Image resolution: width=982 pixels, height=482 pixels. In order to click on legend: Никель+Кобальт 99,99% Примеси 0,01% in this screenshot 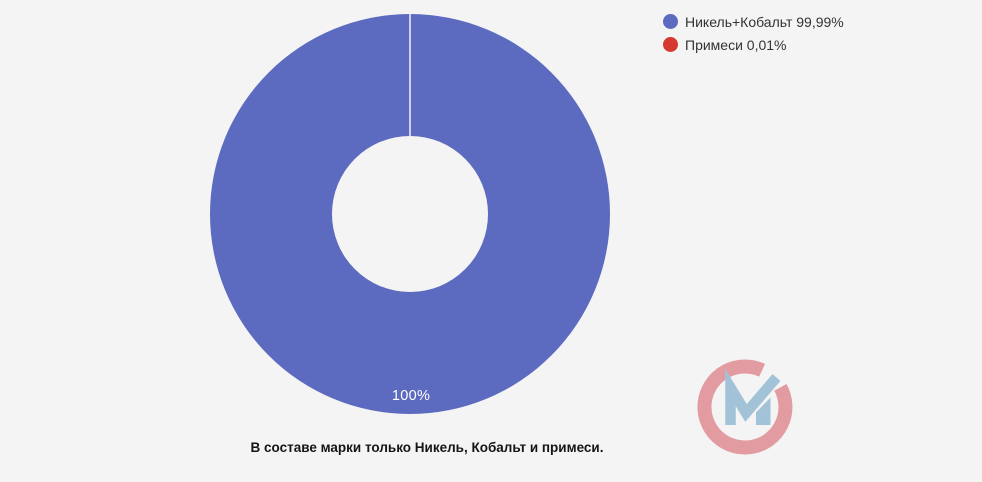, I will do `click(753, 36)`.